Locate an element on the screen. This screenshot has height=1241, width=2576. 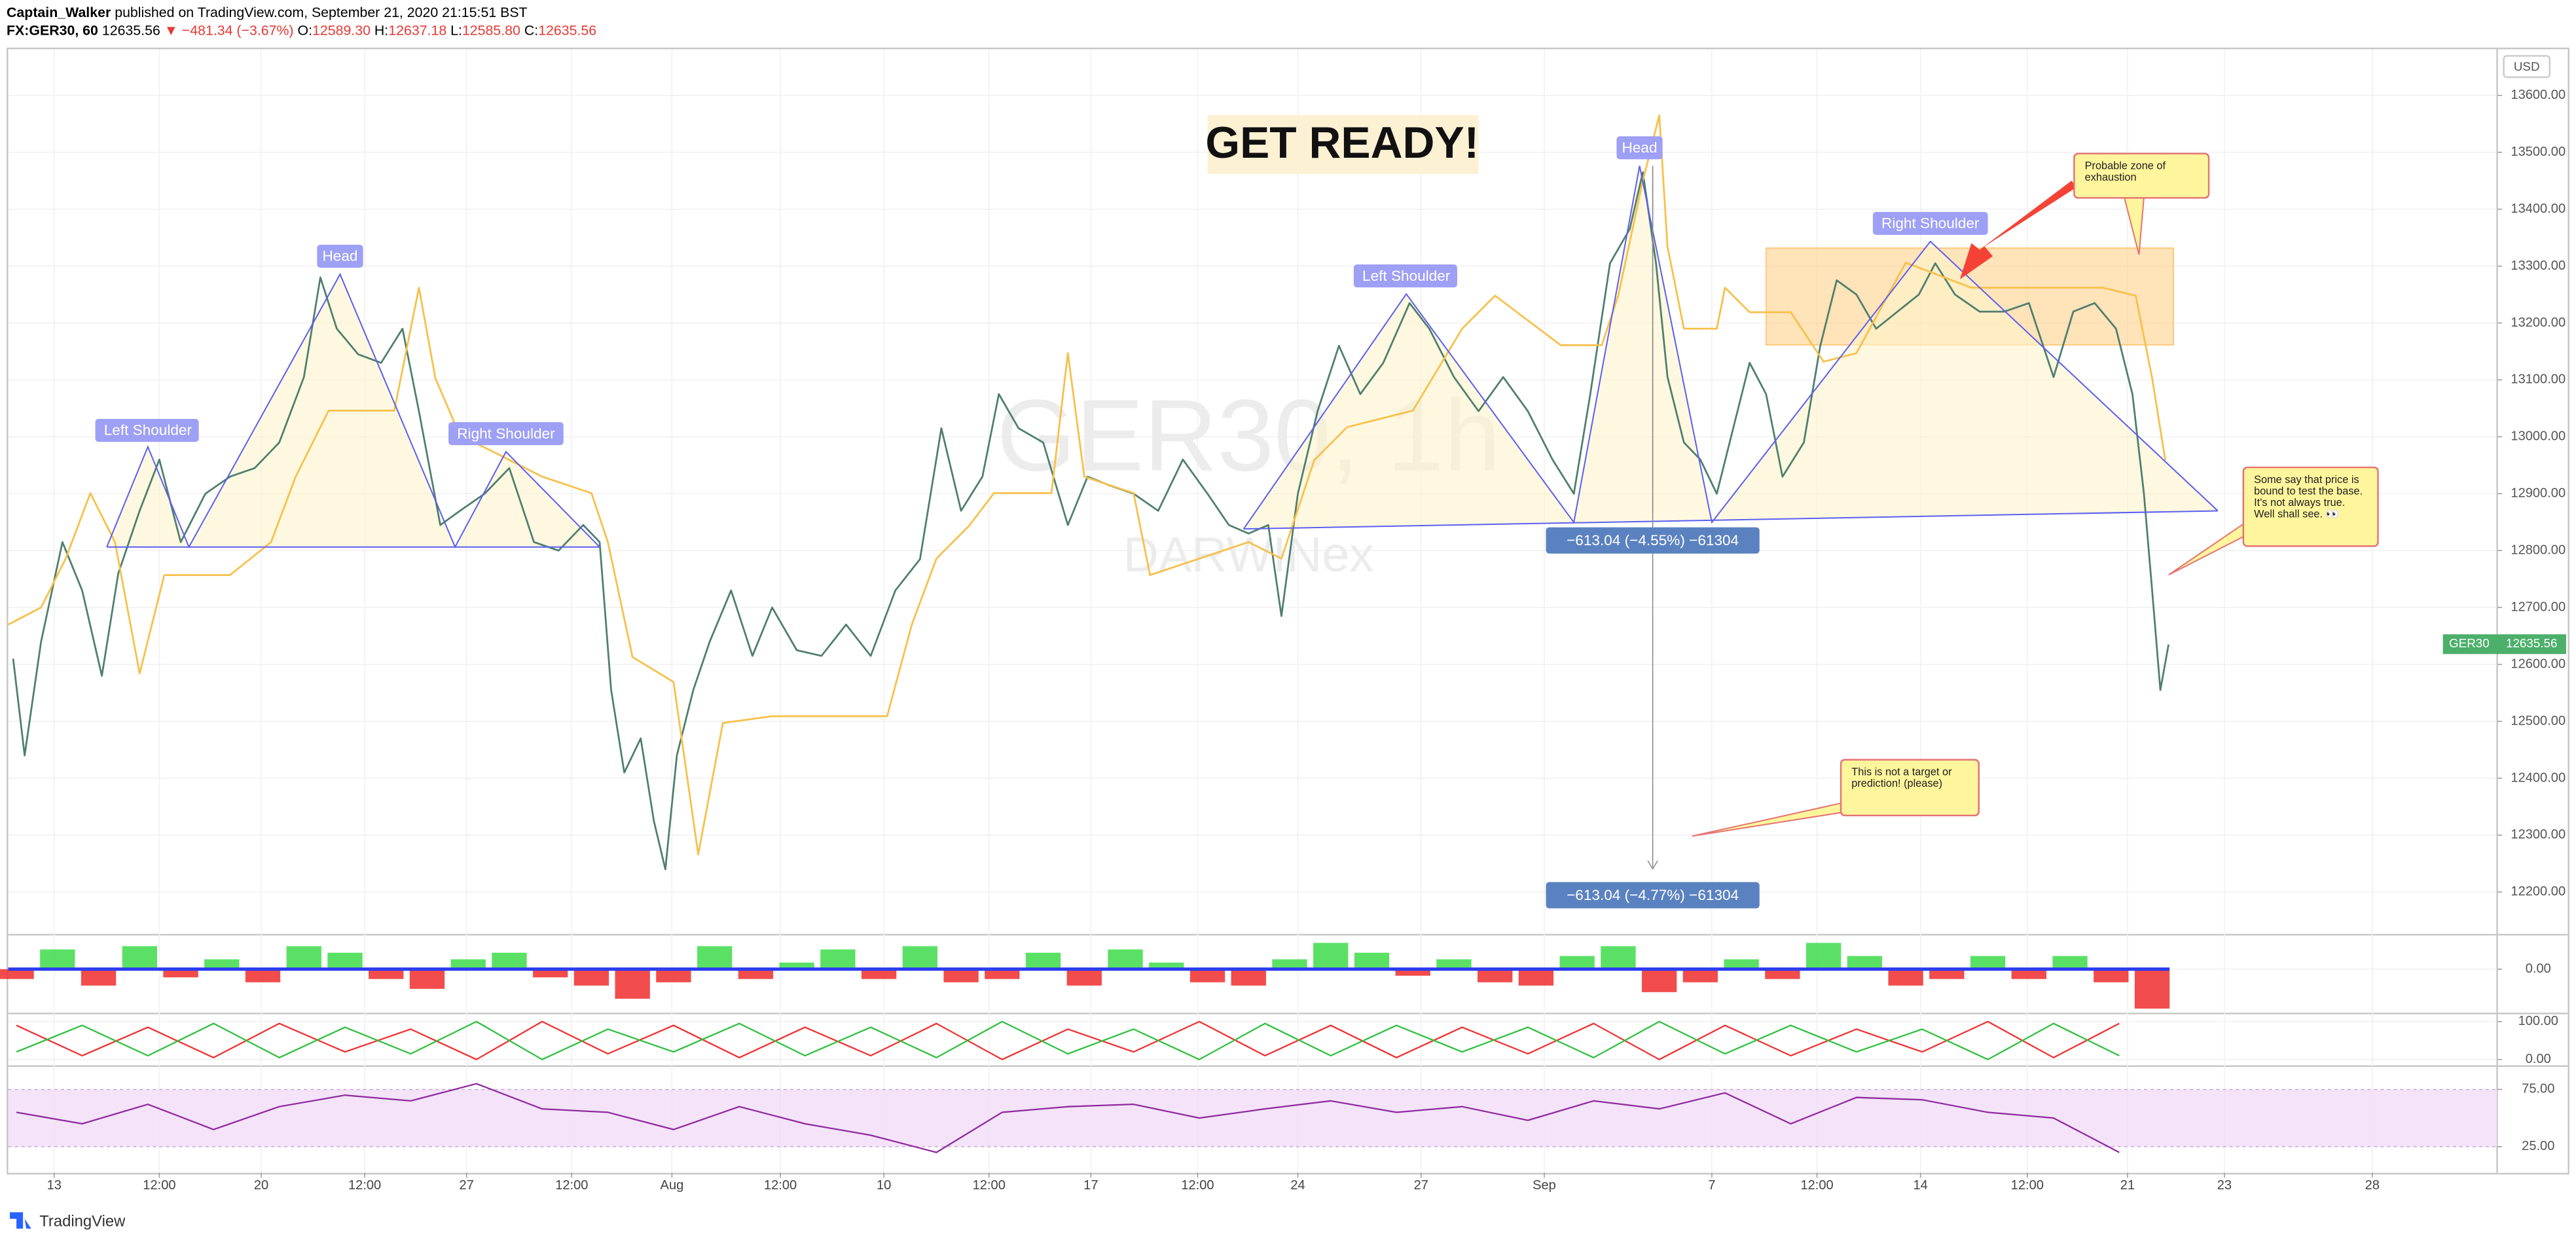
arrow is located at coordinates (2018, 230).